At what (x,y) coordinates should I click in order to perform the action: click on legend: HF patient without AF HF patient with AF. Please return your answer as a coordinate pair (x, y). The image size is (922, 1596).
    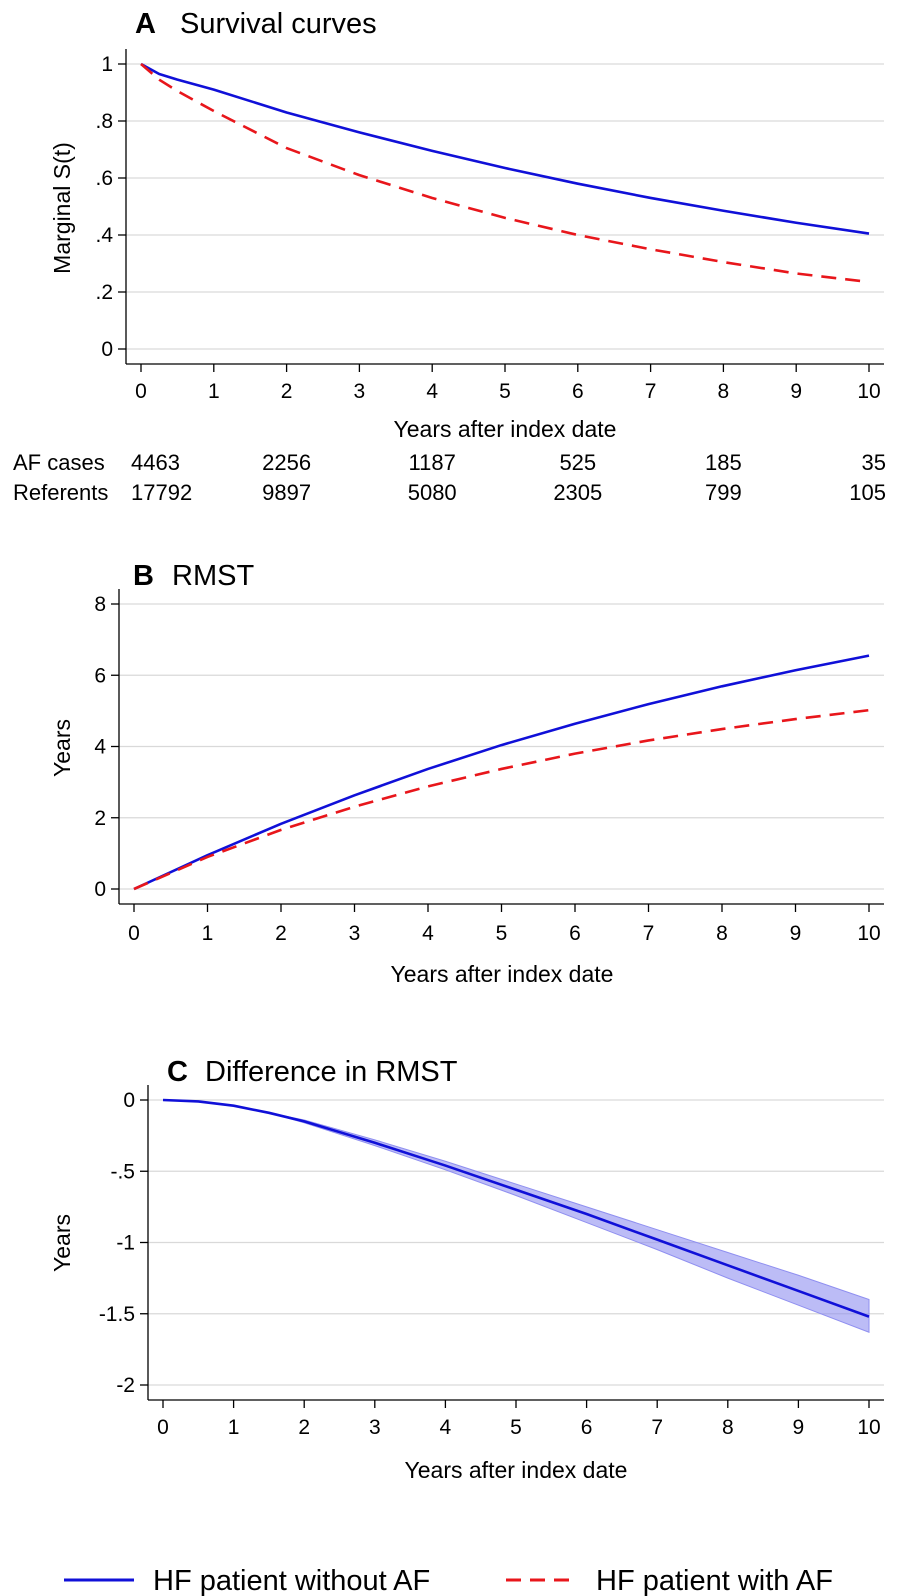
    Looking at the image, I should click on (448, 1580).